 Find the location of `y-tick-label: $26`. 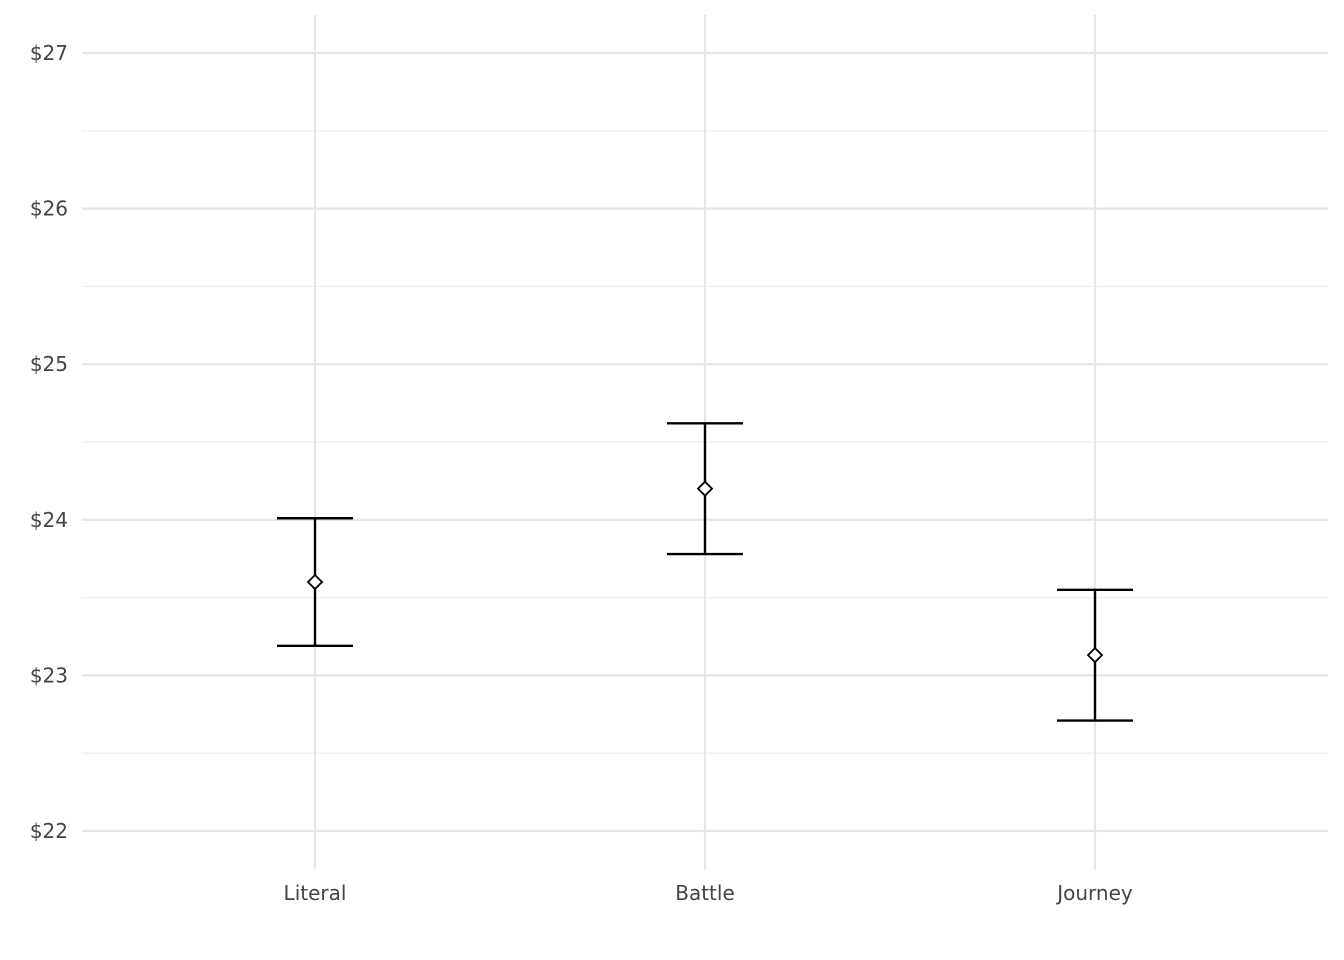

y-tick-label: $26 is located at coordinates (49, 209).